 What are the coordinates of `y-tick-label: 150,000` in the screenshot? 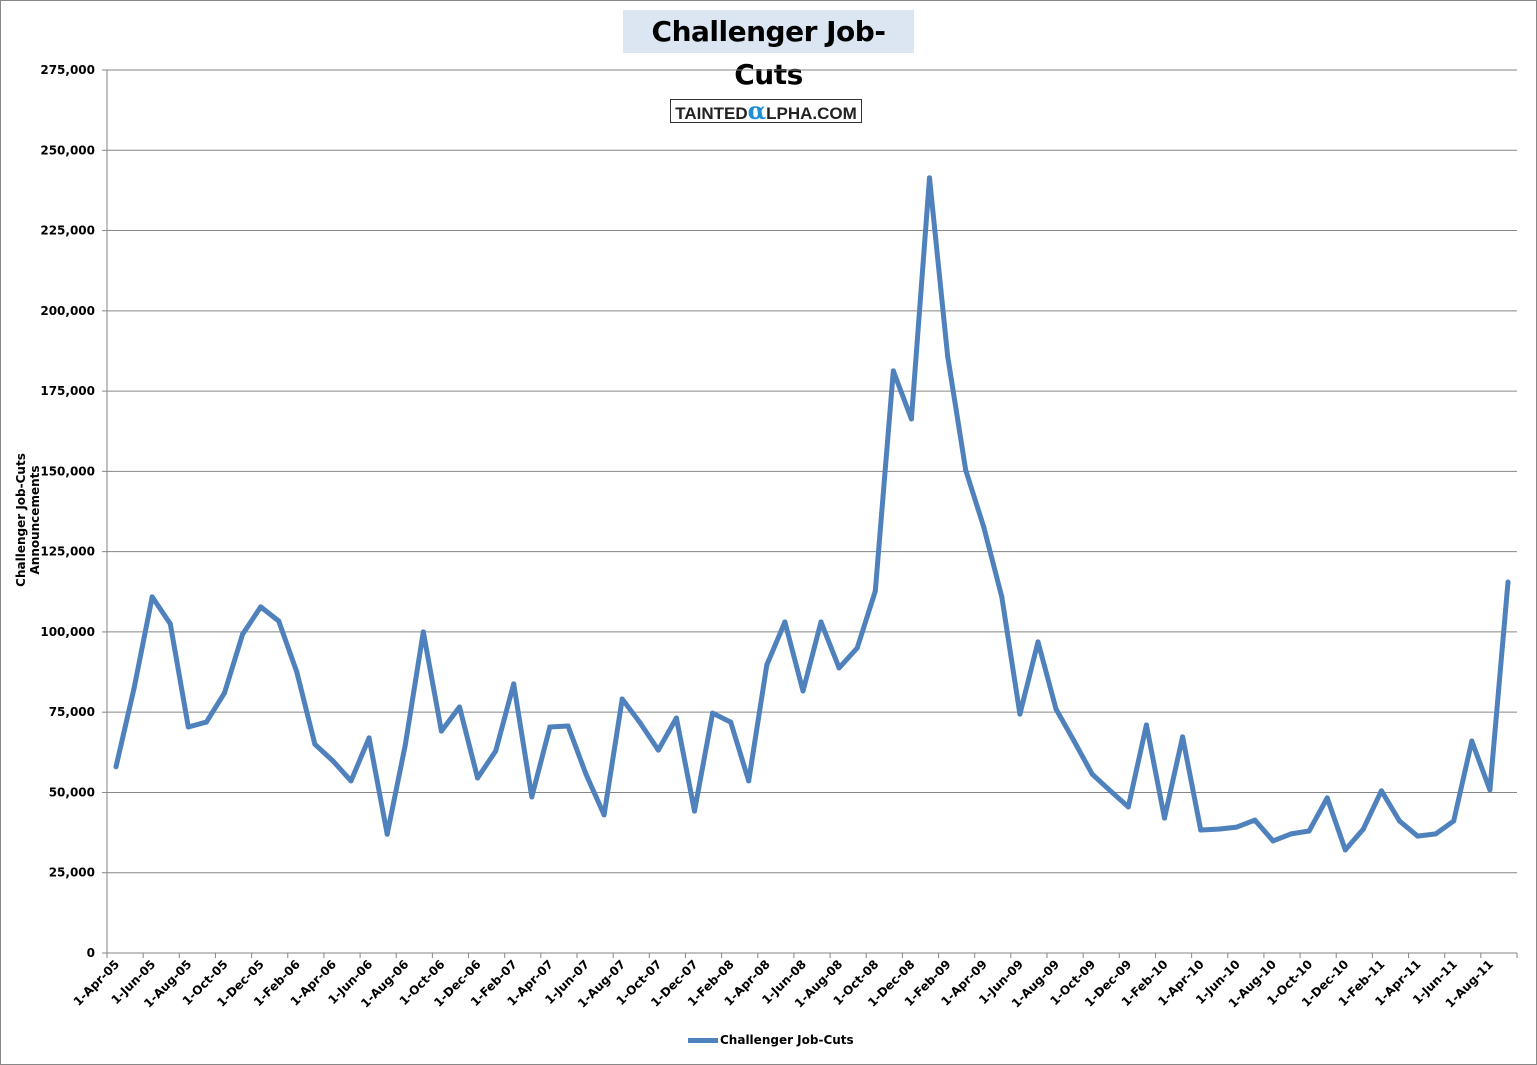 It's located at (67, 471).